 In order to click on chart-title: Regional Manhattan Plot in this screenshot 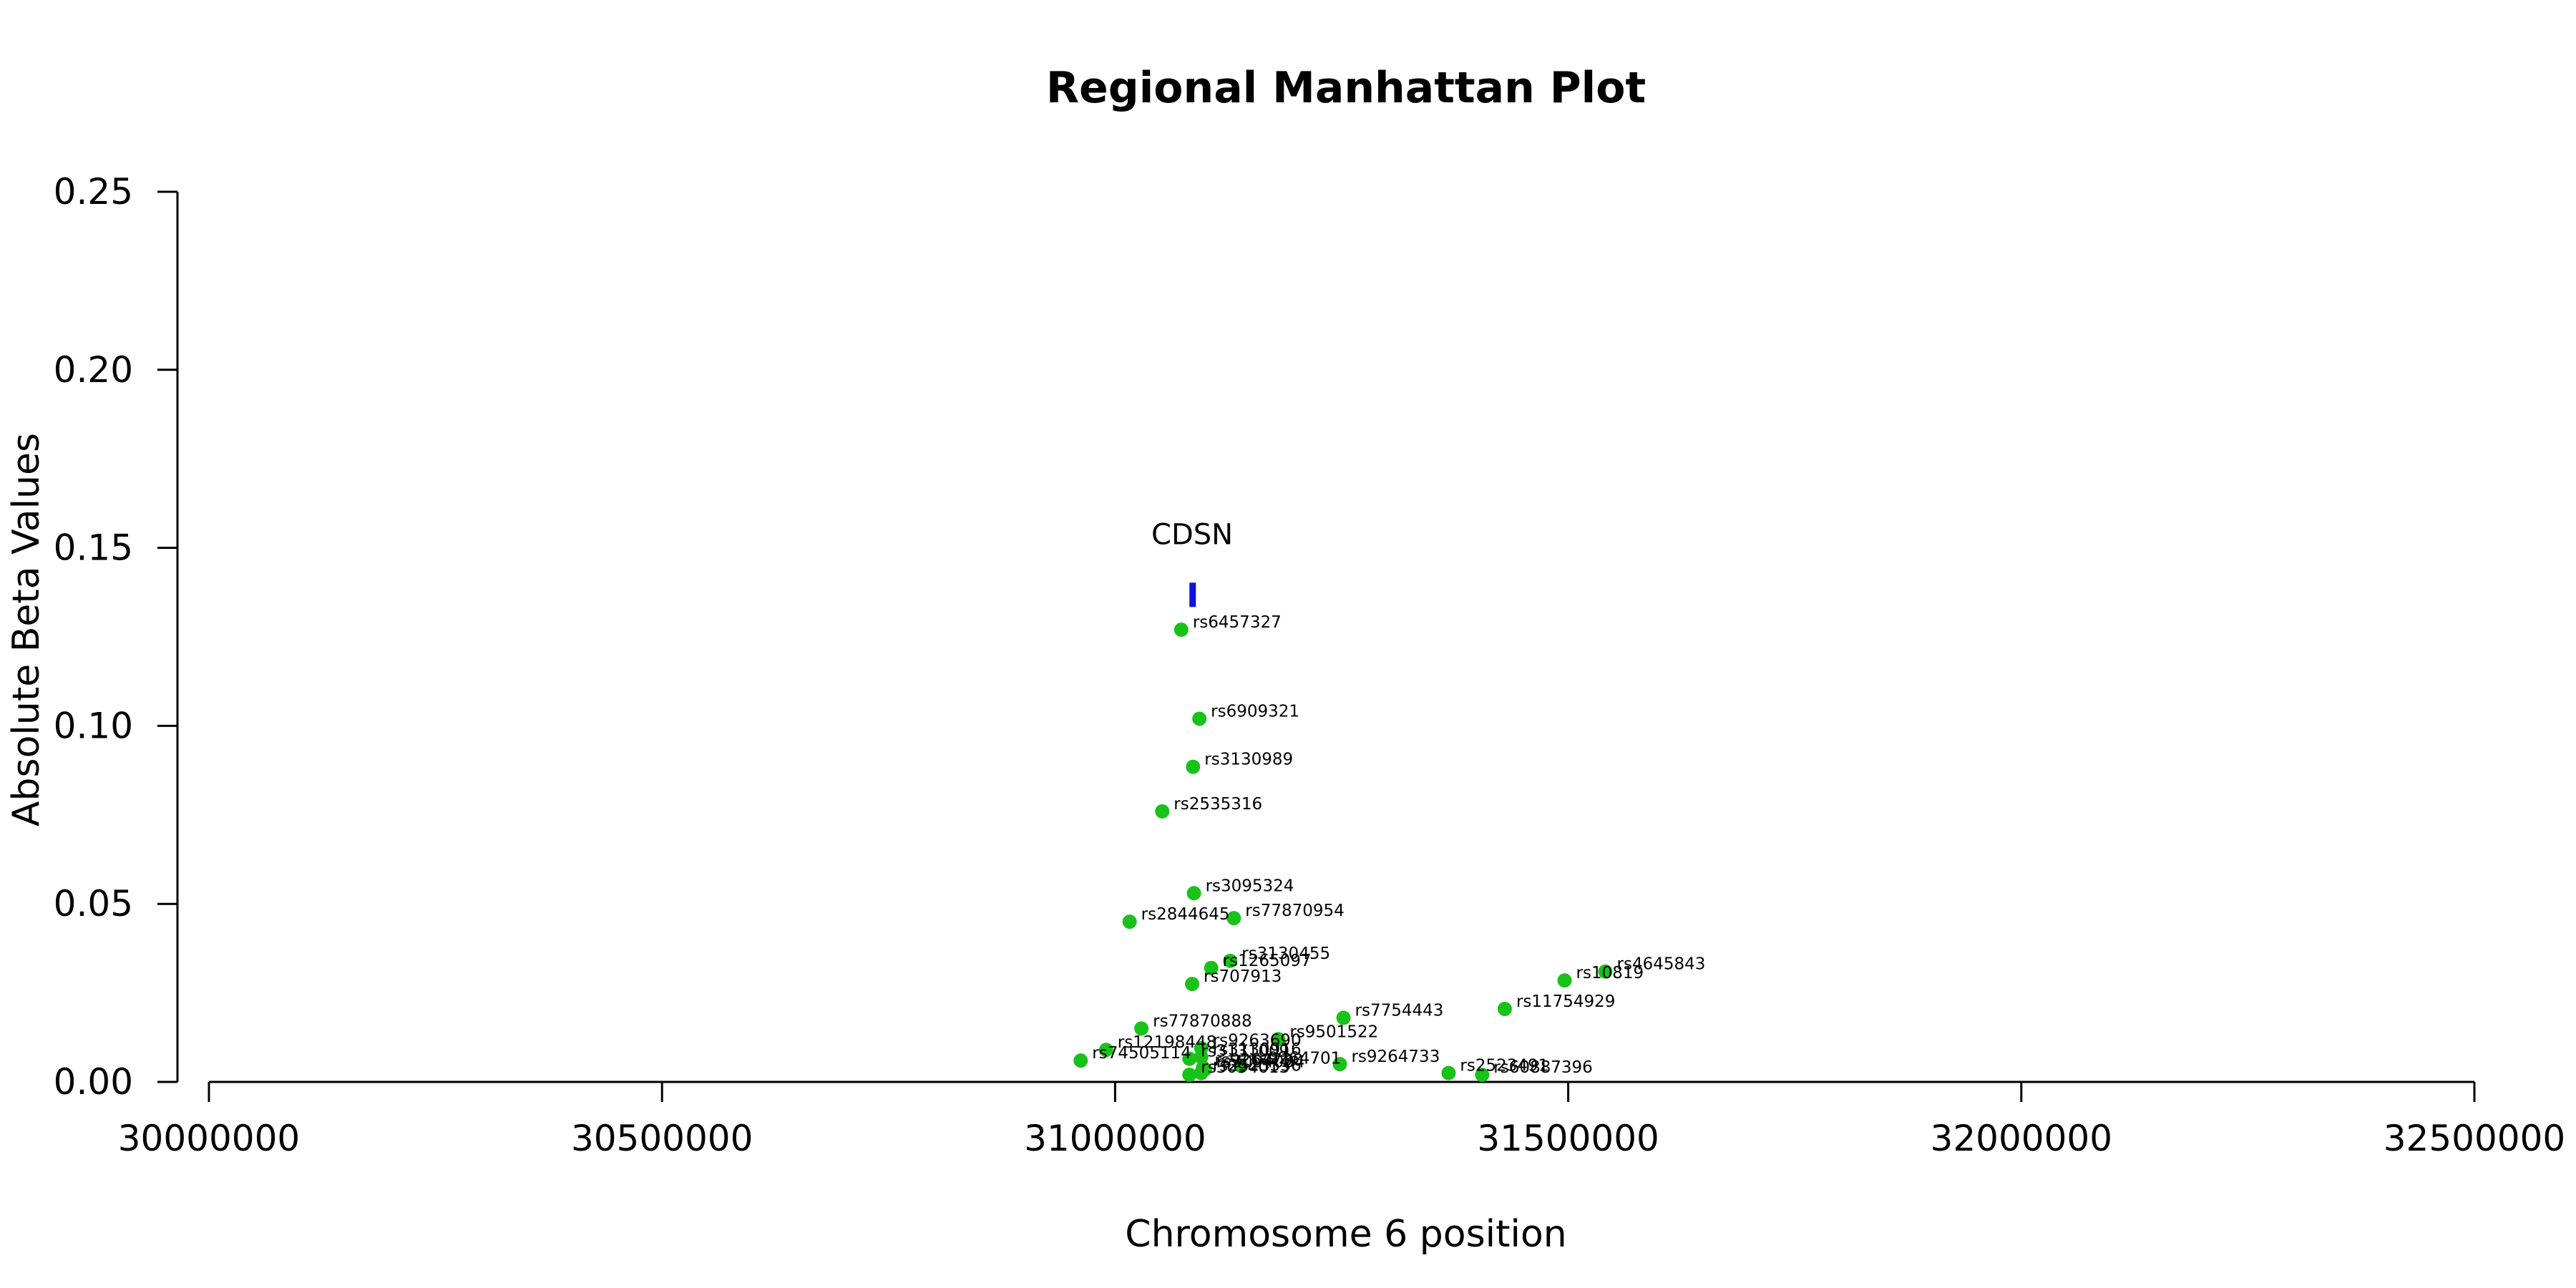, I will do `click(1346, 88)`.